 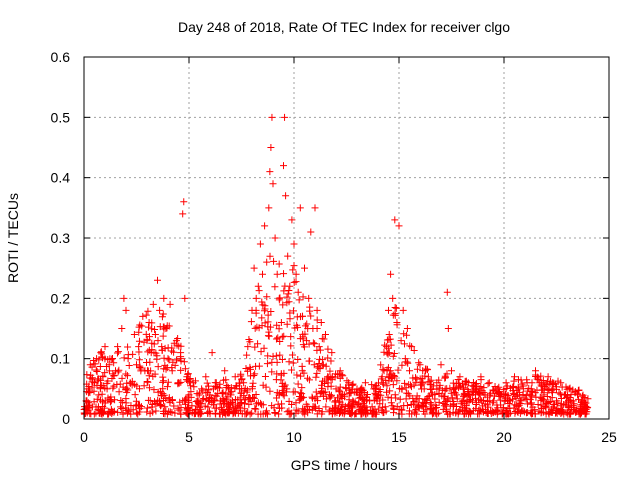 What do you see at coordinates (344, 465) in the screenshot?
I see `x-axis-label: GPS time / hours` at bounding box center [344, 465].